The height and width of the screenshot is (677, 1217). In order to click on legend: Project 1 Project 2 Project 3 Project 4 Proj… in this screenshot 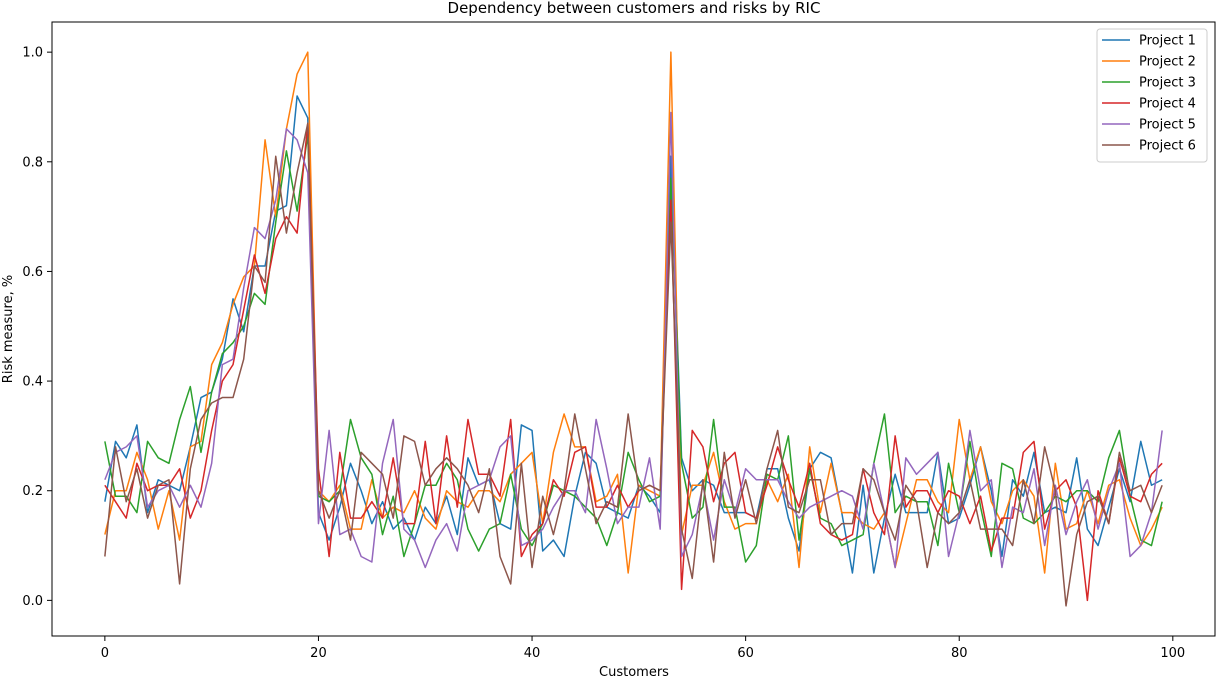, I will do `click(1152, 95)`.